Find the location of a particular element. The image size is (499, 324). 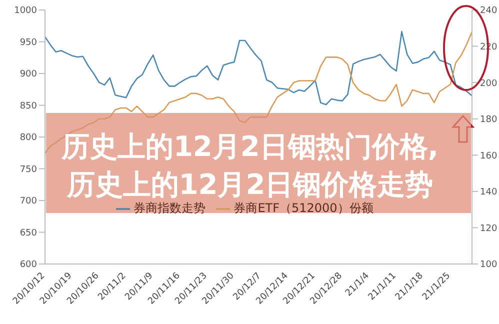

y2-tick-label: 200 is located at coordinates (489, 83).